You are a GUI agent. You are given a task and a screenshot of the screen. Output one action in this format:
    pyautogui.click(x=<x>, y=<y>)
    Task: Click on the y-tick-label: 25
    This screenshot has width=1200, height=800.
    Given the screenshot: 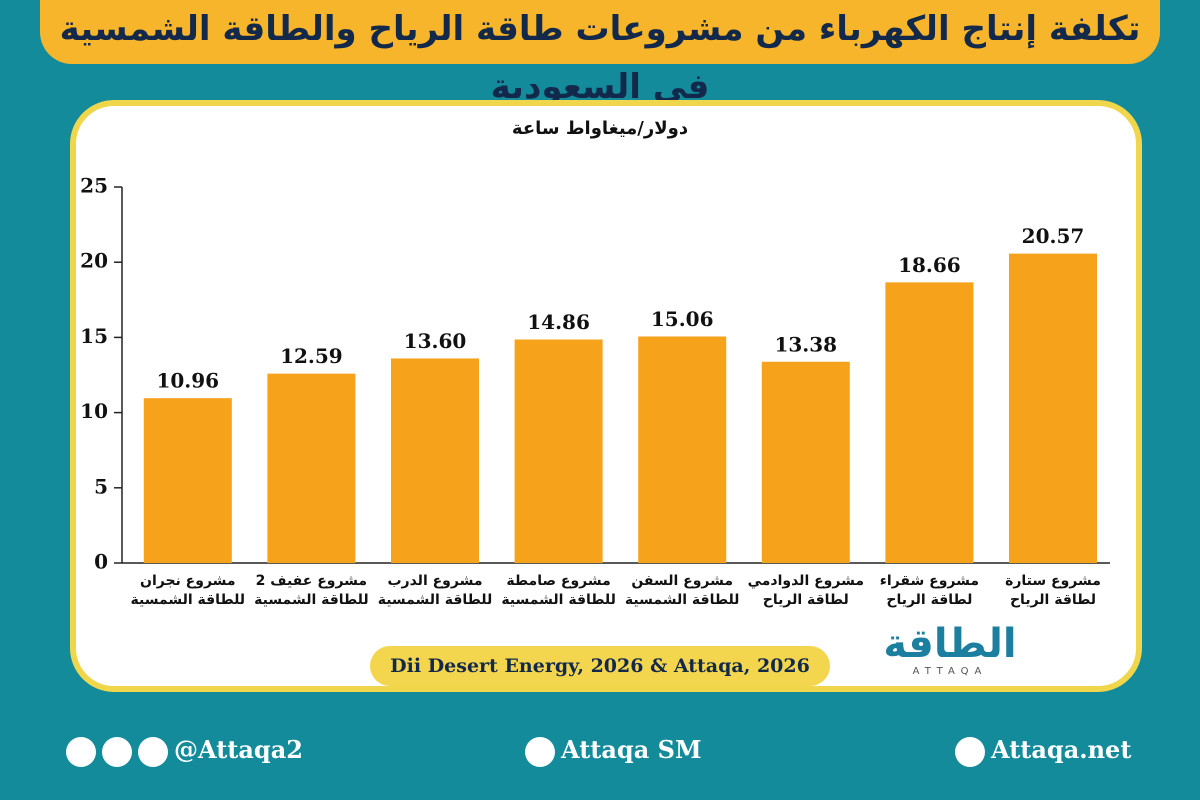 What is the action you would take?
    pyautogui.click(x=94, y=186)
    